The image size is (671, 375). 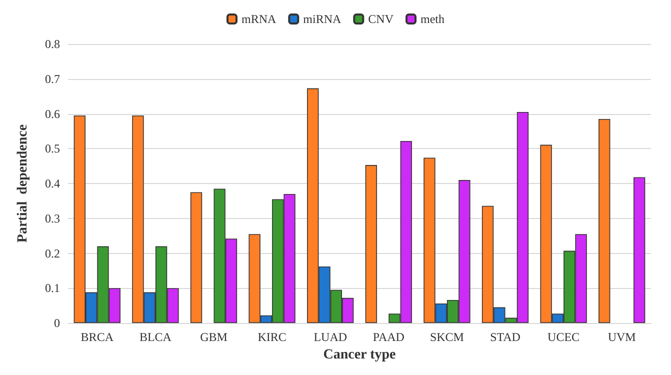 What do you see at coordinates (52, 113) in the screenshot?
I see `y-tick-label: 0.6` at bounding box center [52, 113].